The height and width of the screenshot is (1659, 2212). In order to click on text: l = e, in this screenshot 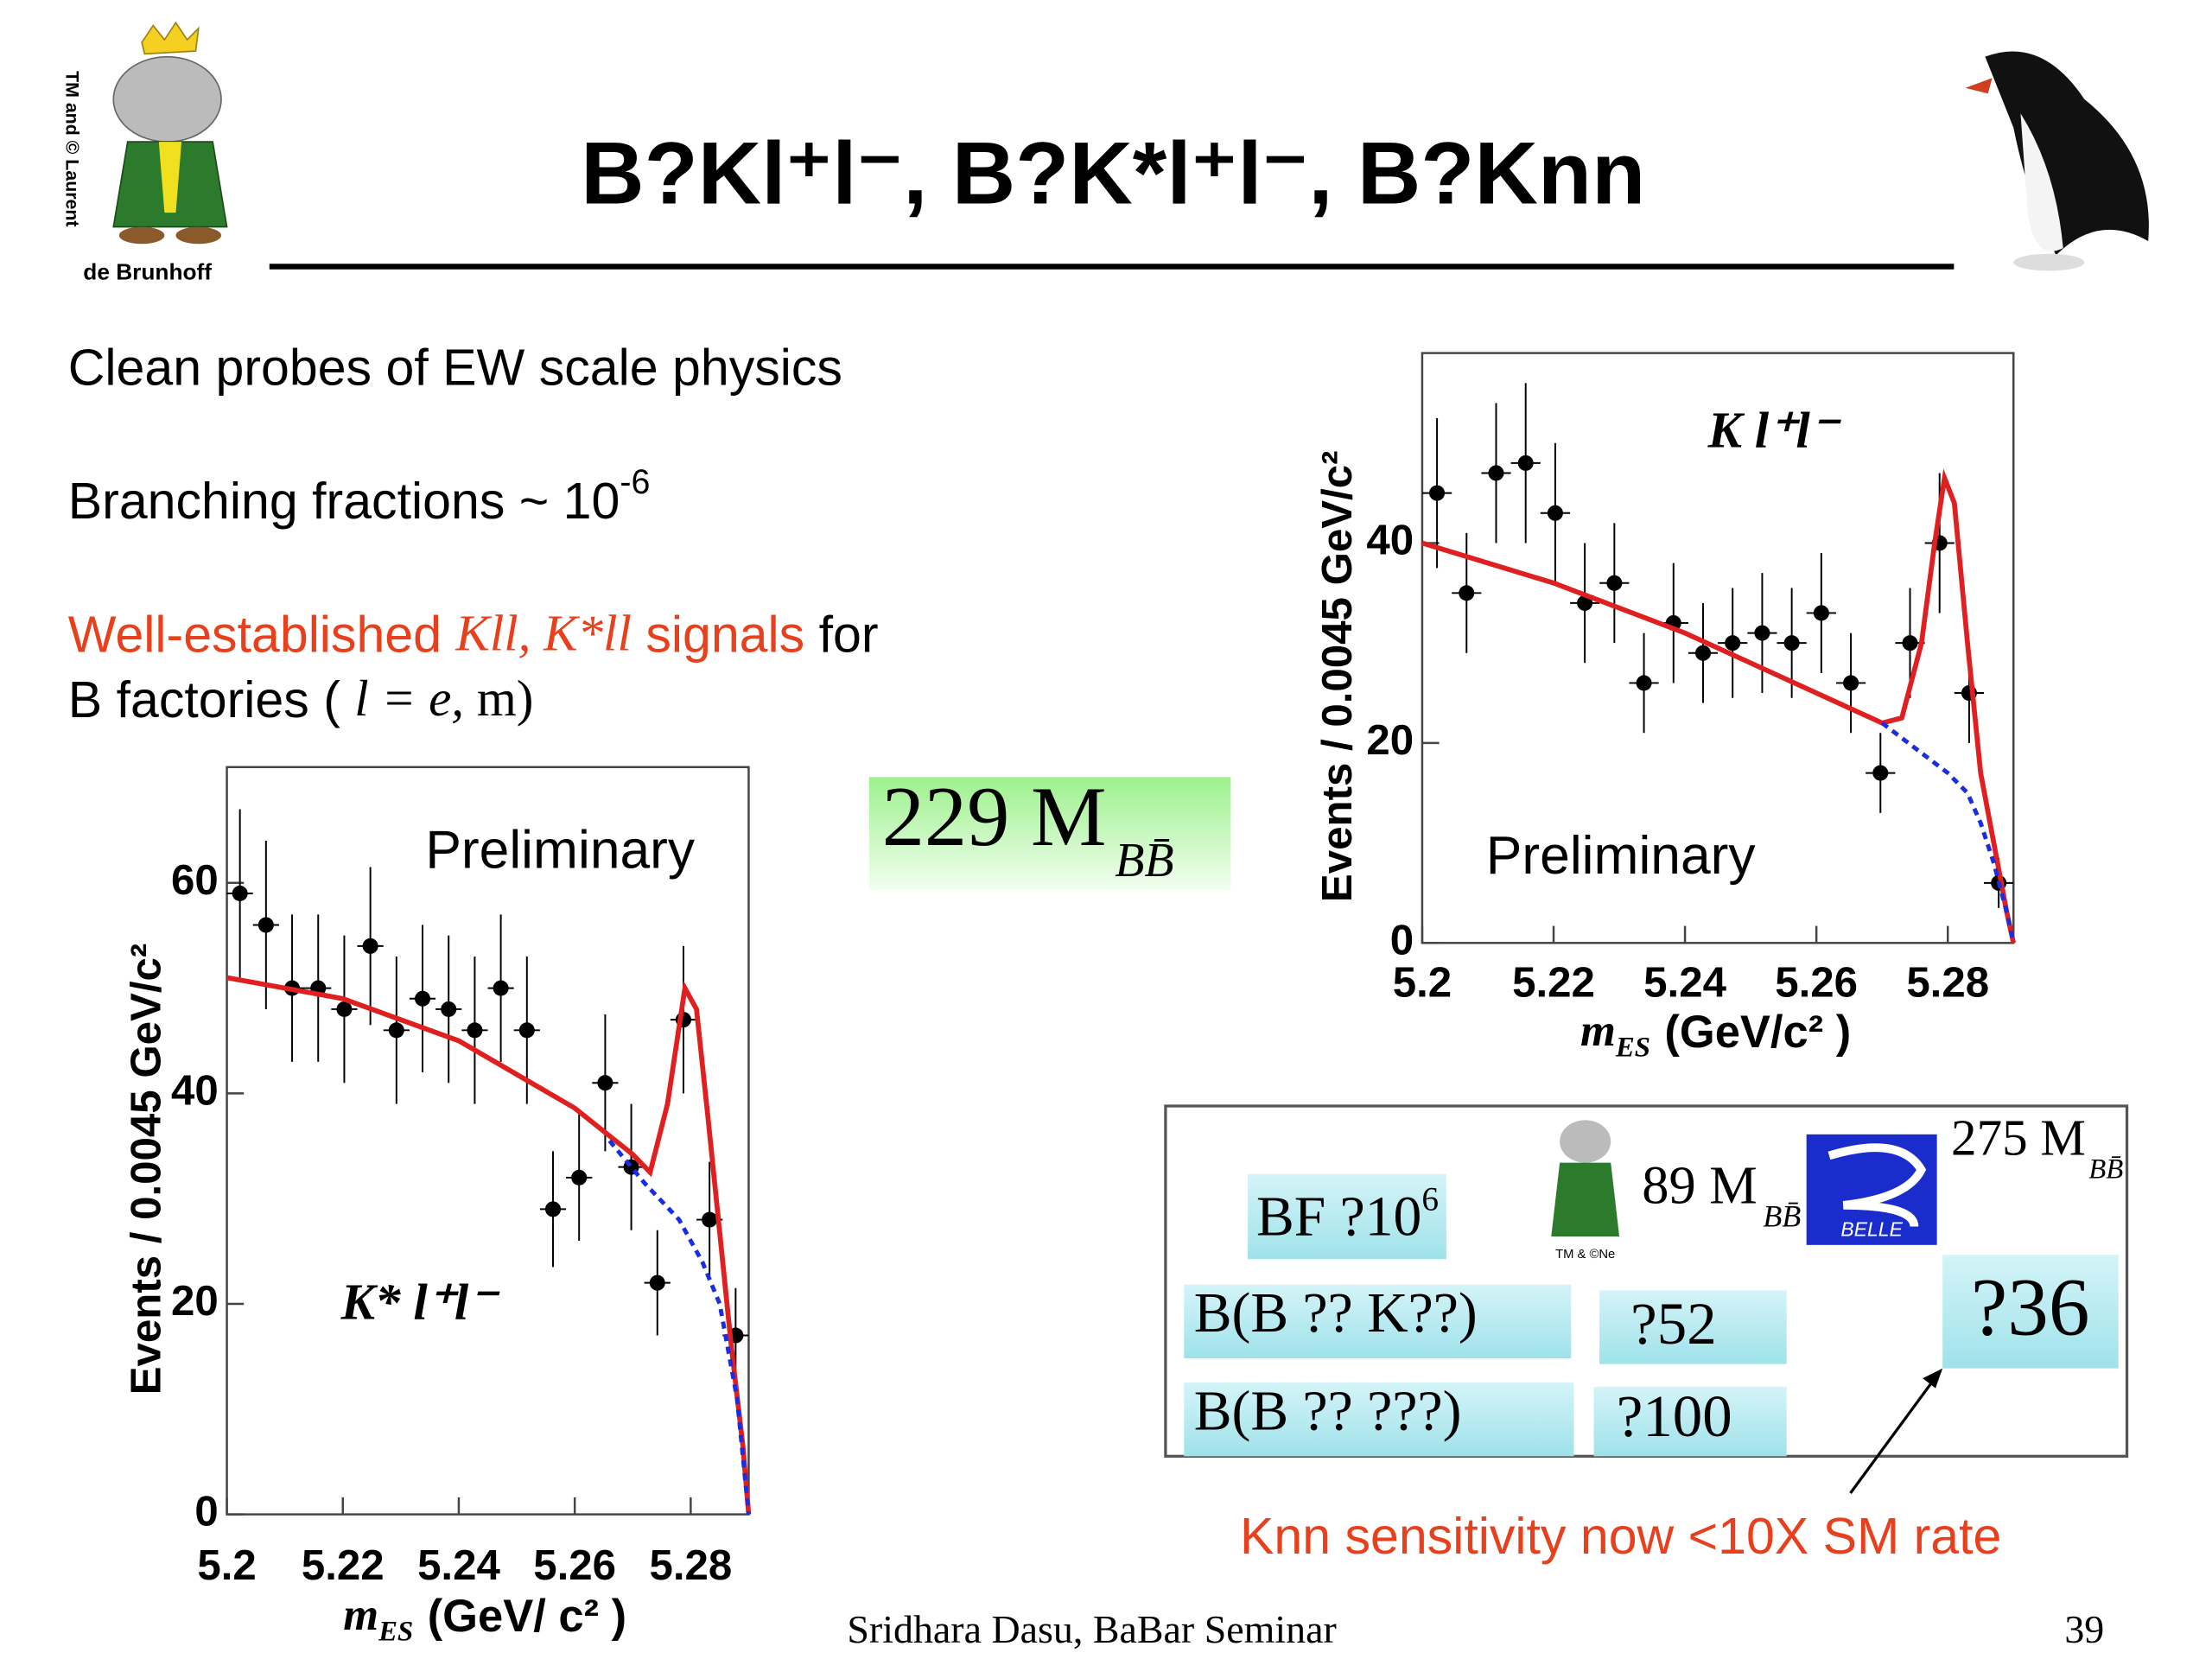, I will do `click(409, 698)`.